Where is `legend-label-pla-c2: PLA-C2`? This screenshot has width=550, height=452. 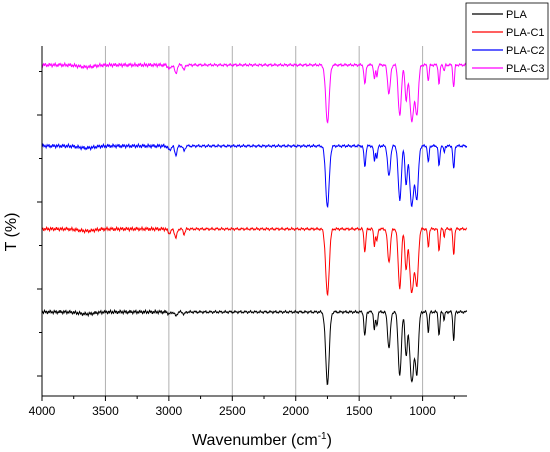 legend-label-pla-c2: PLA-C2 is located at coordinates (525, 51).